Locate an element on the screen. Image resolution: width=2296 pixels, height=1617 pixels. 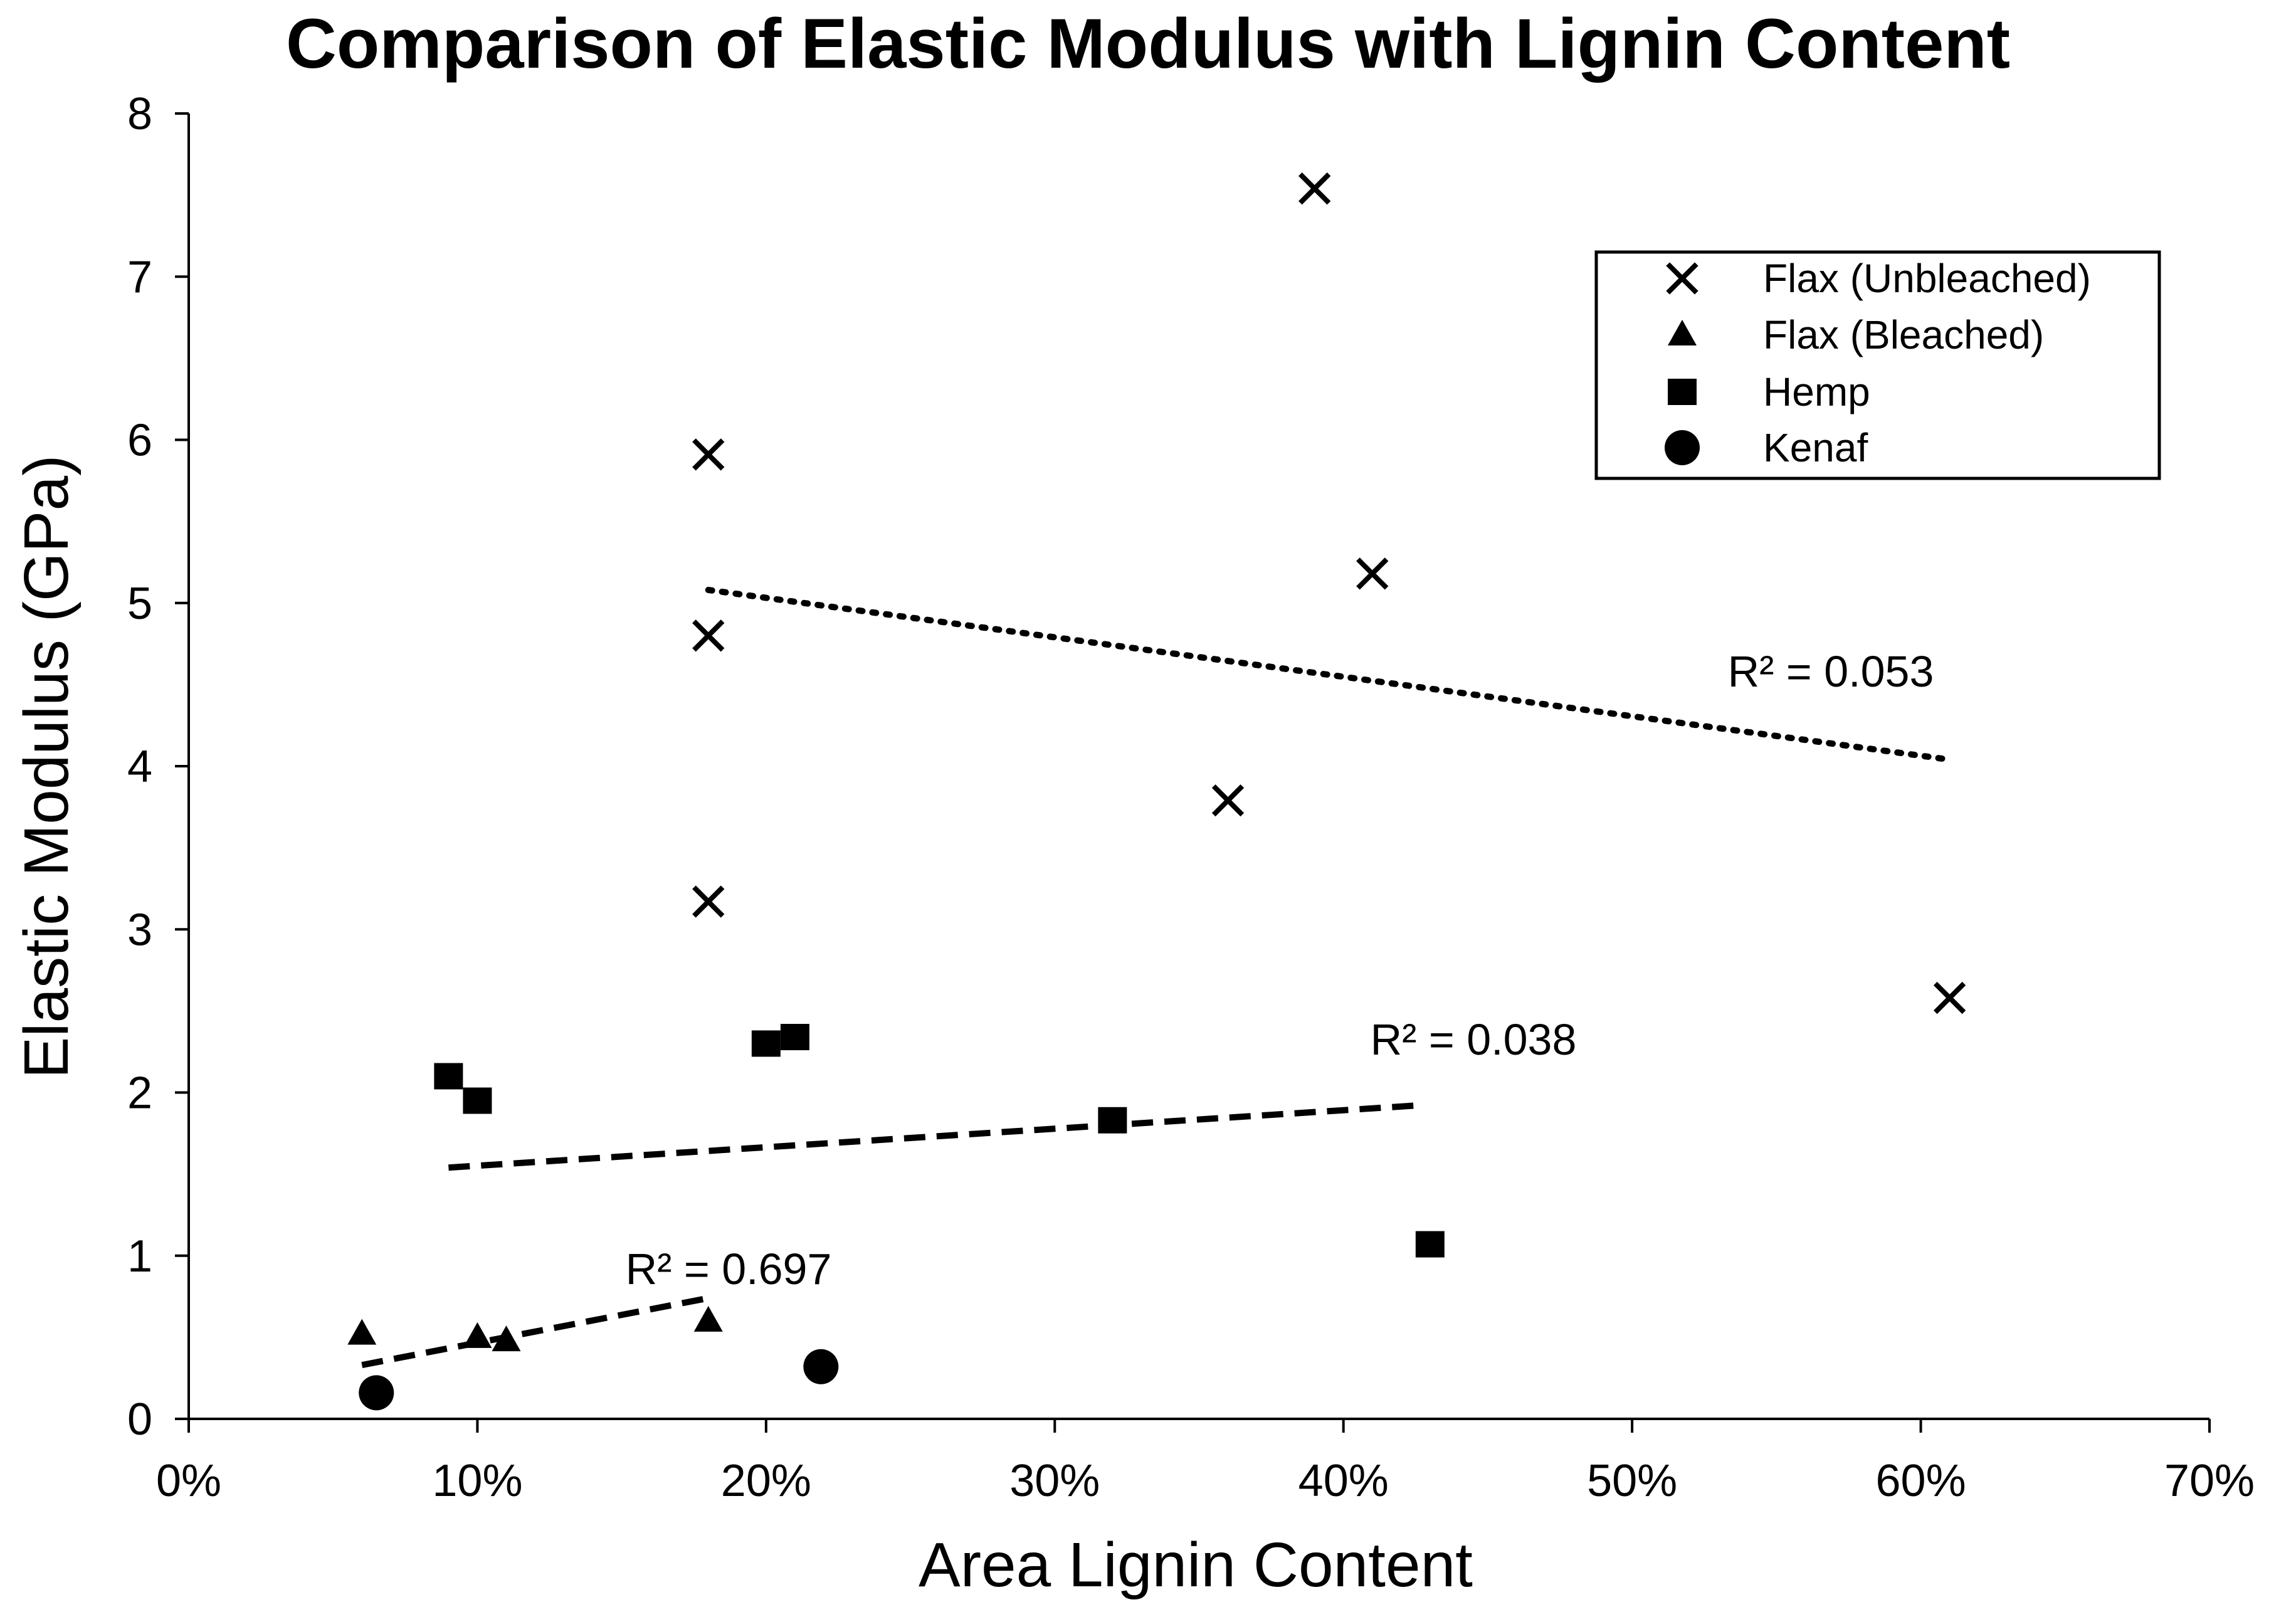
legend-entry-kenaf: Kenaf is located at coordinates (1815, 448).